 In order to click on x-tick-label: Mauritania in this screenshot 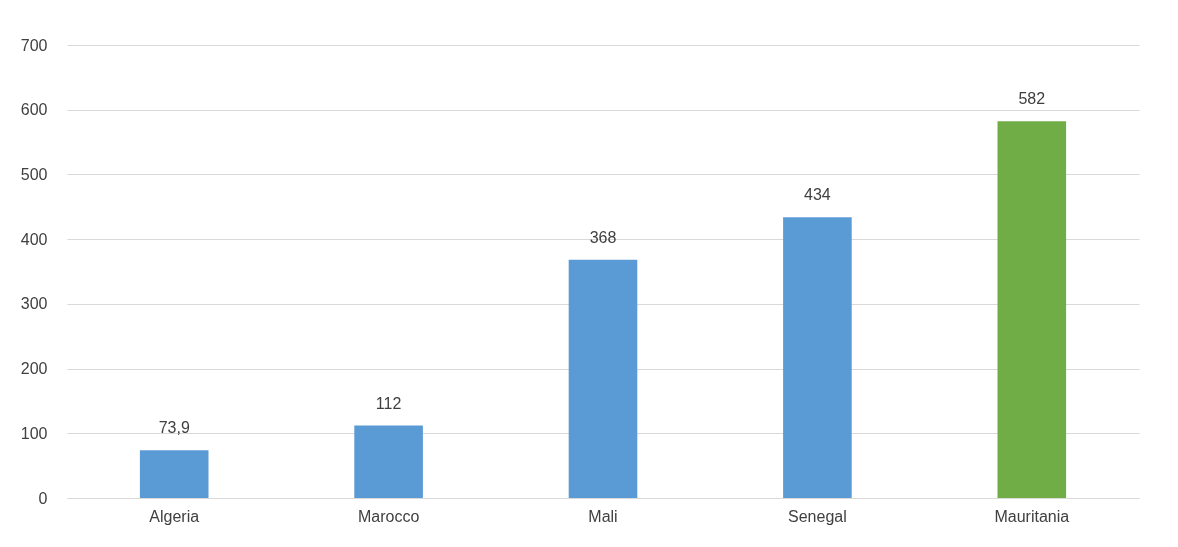, I will do `click(1032, 516)`.